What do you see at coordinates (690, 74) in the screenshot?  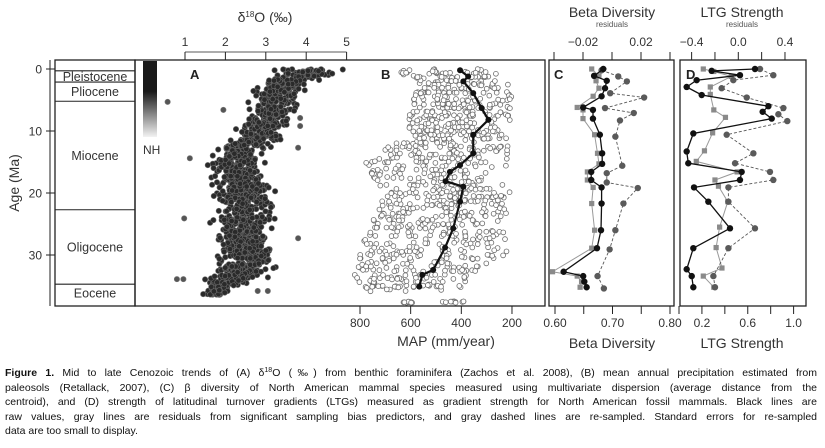 I see `panel-label-d: D` at bounding box center [690, 74].